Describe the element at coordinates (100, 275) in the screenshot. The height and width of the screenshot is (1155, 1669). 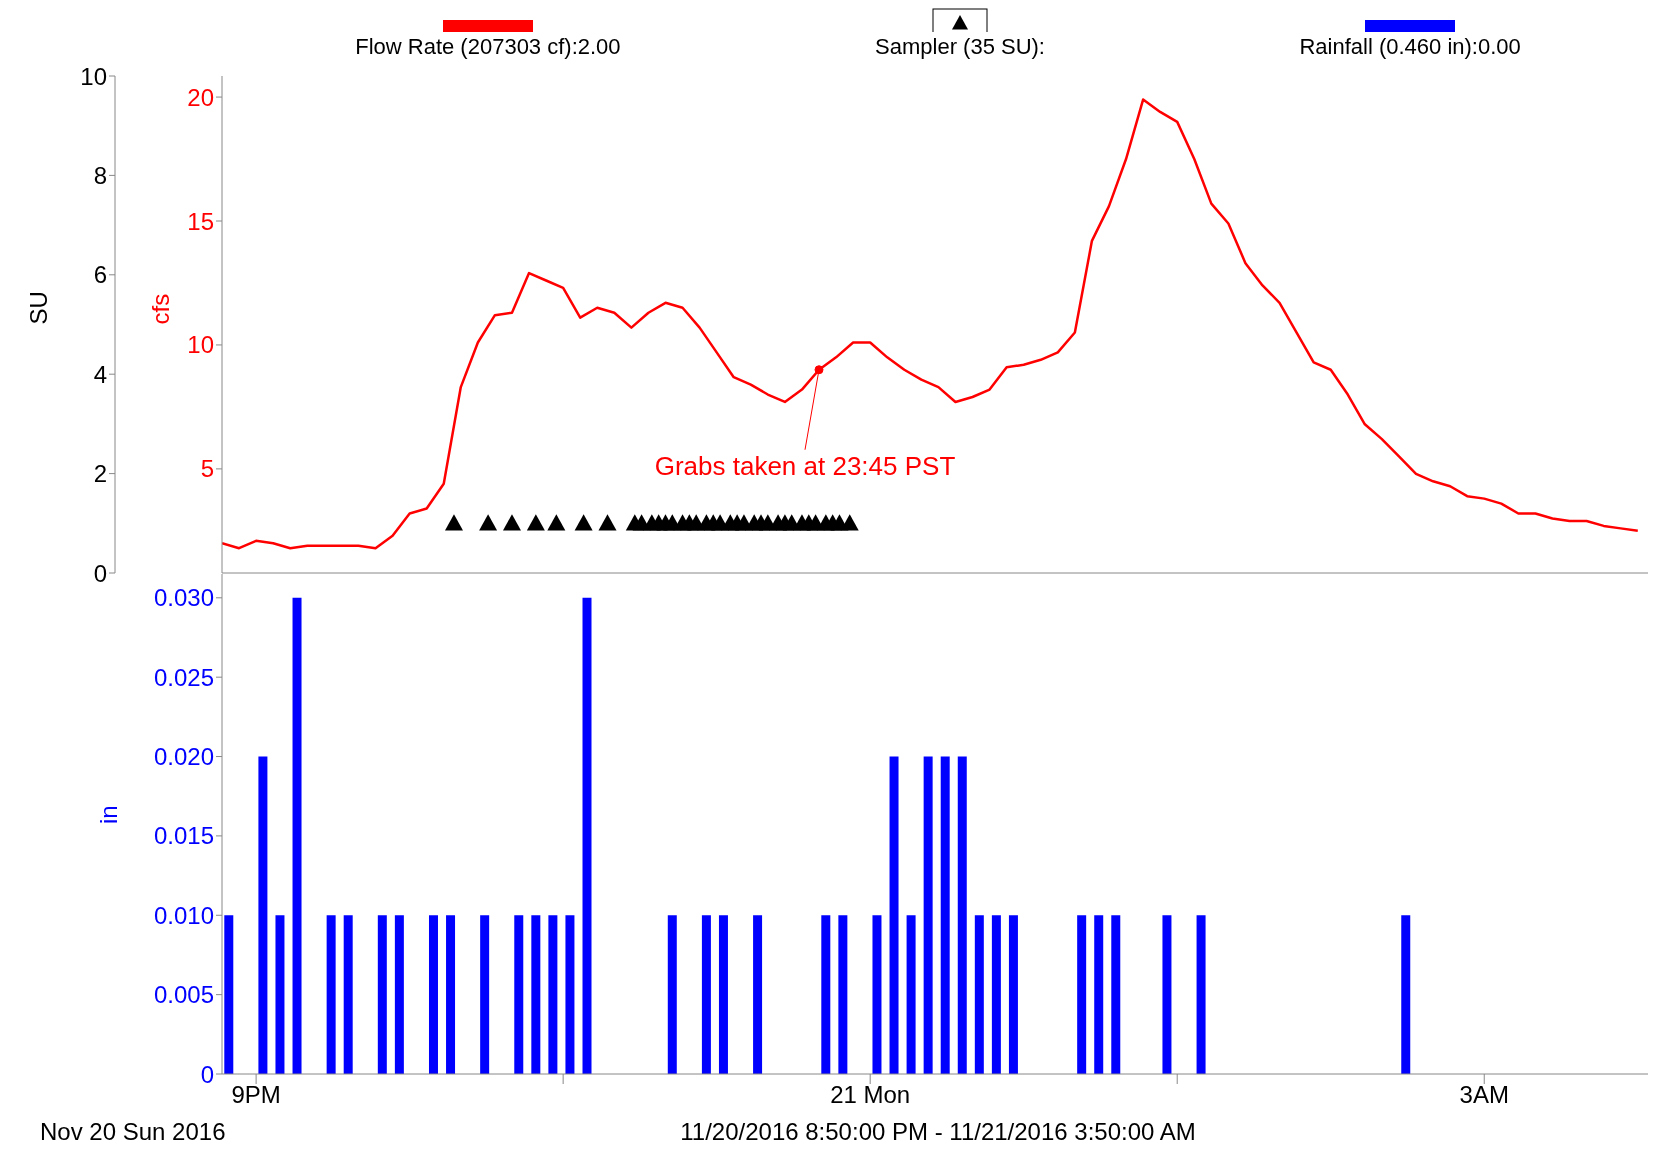
I see `y2-tick-label: 6` at that location.